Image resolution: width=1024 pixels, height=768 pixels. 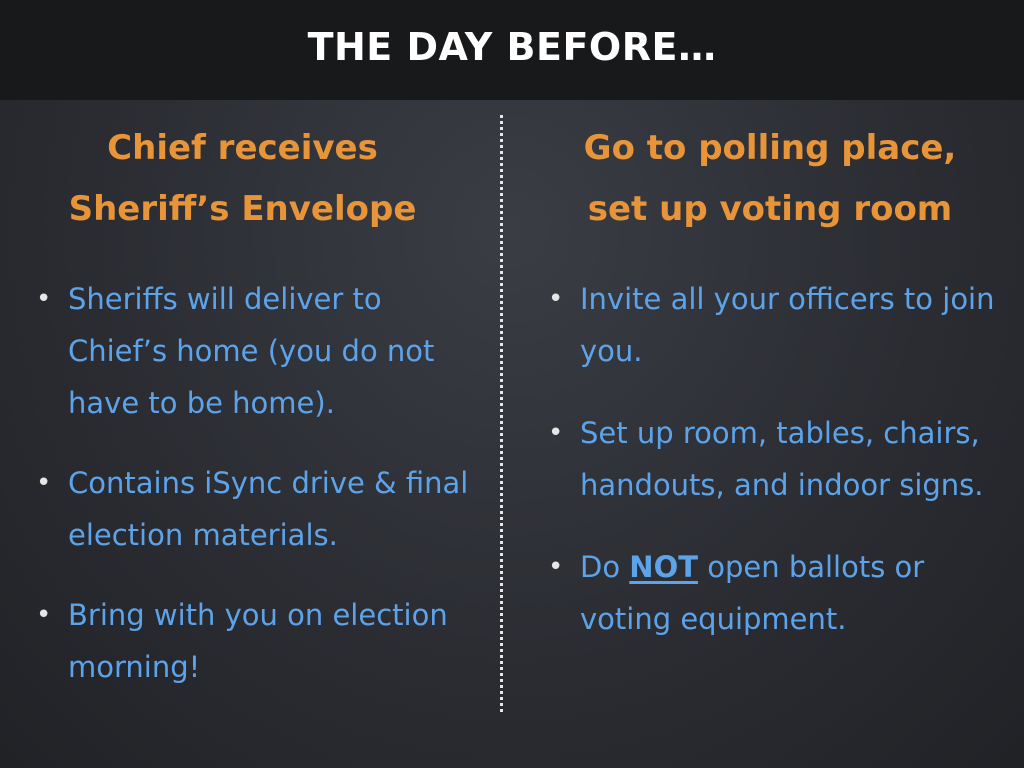 What do you see at coordinates (787, 325) in the screenshot?
I see `bullet-text: Invite all your officers to join you.` at bounding box center [787, 325].